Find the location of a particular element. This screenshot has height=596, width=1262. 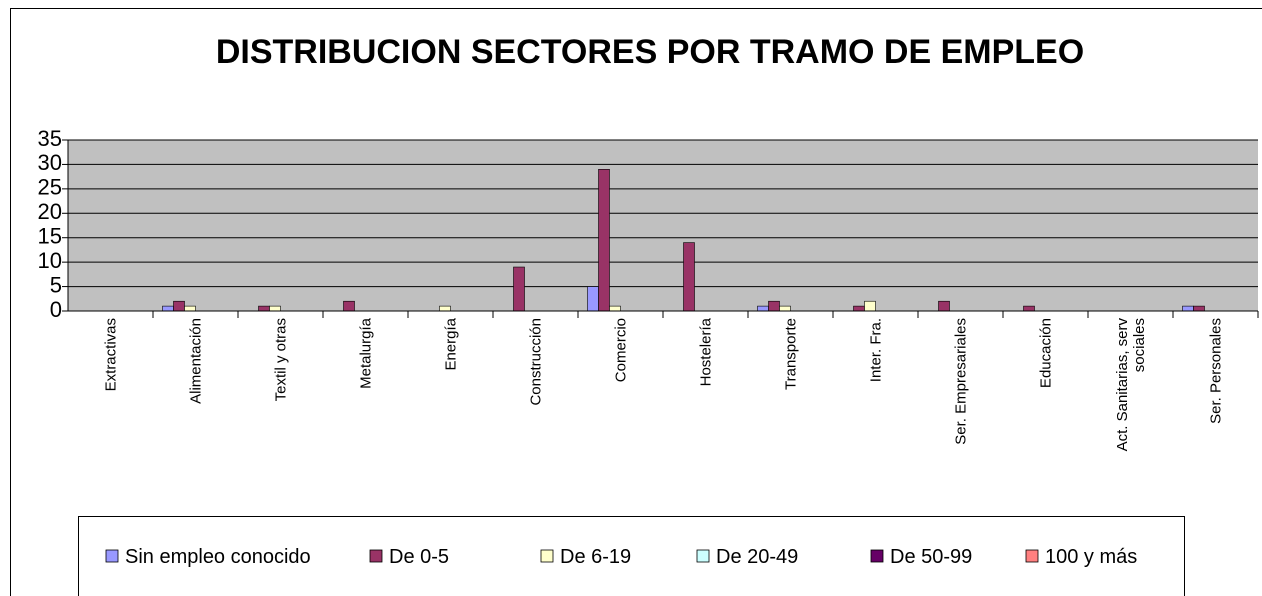

legend-label: Sin empleo conocido is located at coordinates (218, 557).